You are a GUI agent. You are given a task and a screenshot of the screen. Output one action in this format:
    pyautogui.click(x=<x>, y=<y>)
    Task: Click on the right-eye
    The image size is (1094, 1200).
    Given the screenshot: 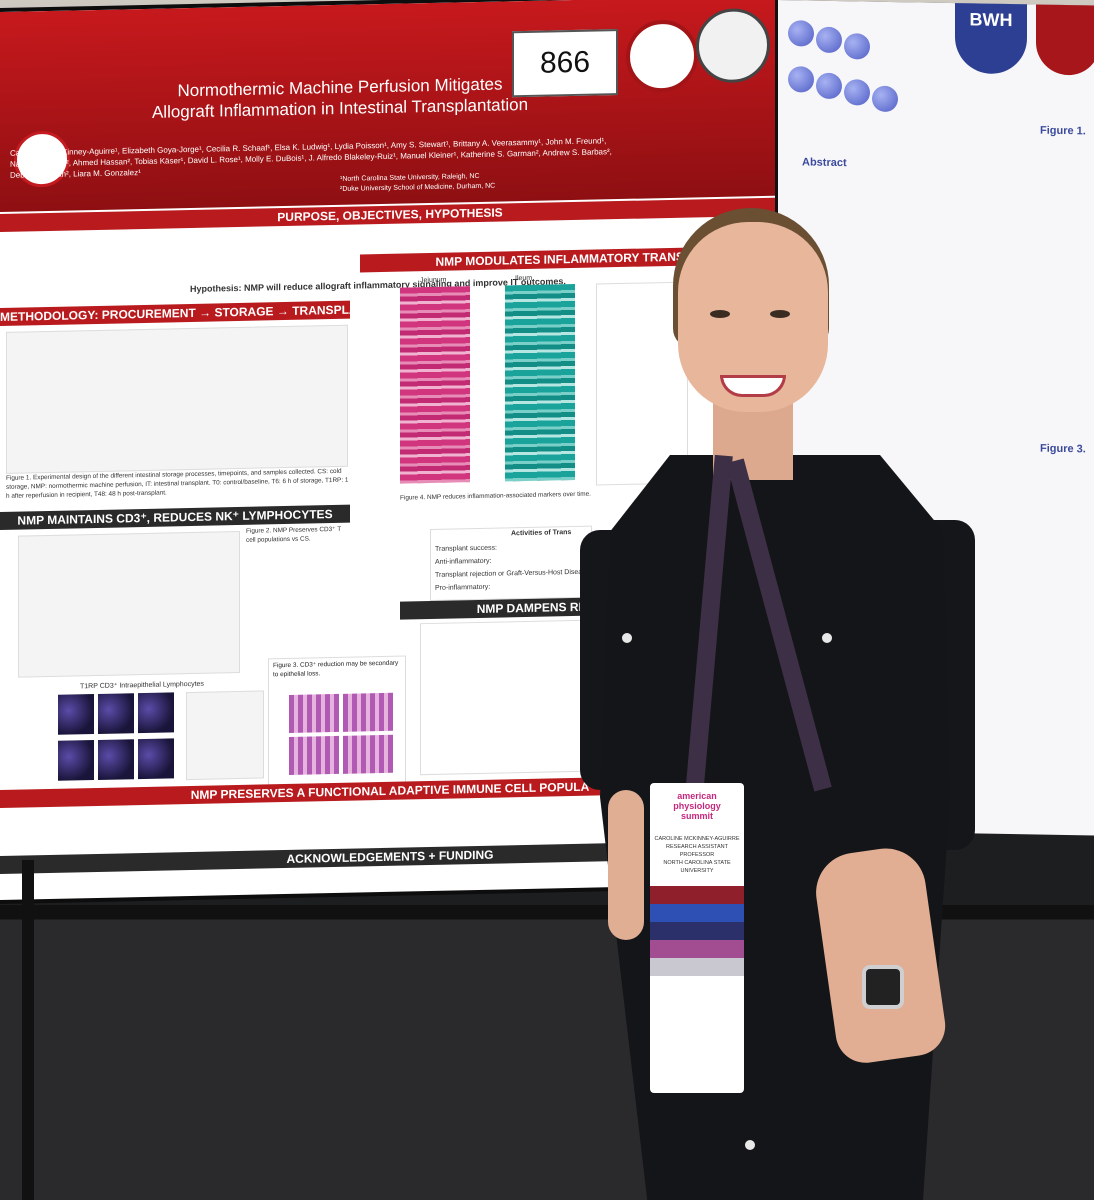 What is the action you would take?
    pyautogui.click(x=780, y=314)
    